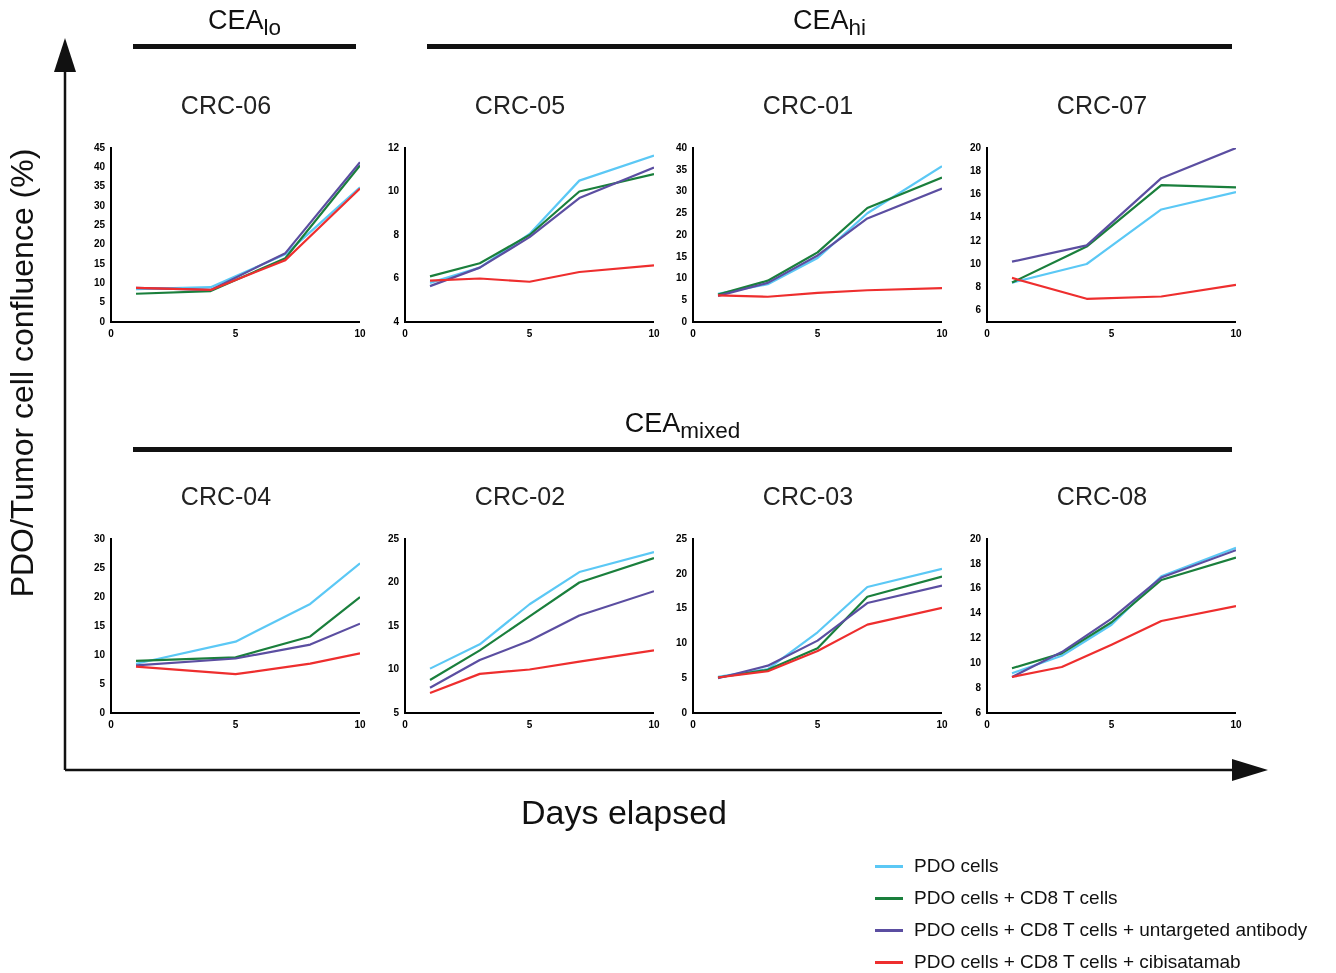  What do you see at coordinates (682, 426) in the screenshot?
I see `text: CEA$_{mixed}$` at bounding box center [682, 426].